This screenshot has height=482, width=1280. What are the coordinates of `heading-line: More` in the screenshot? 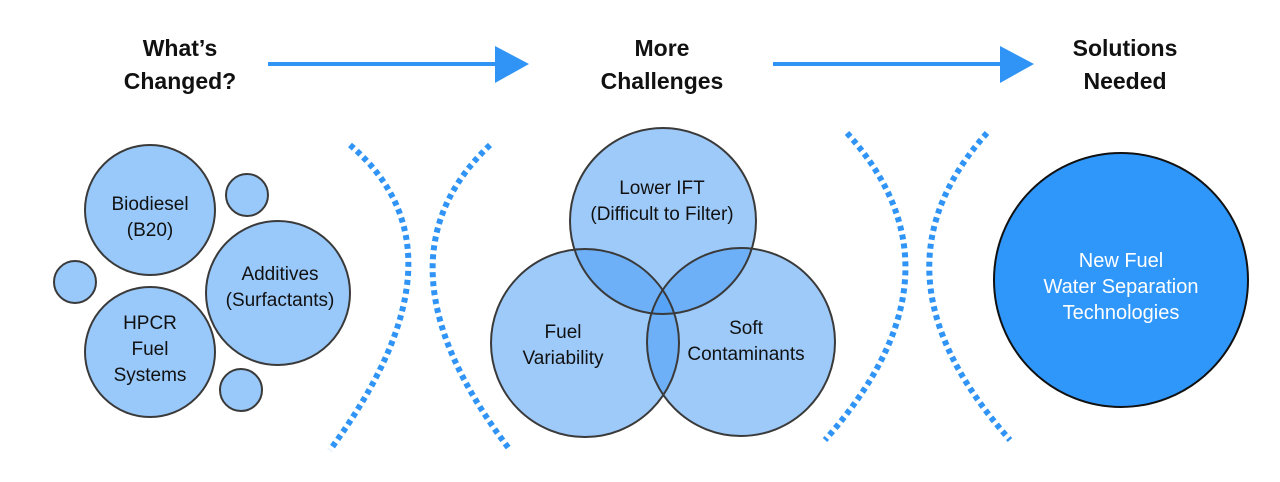 It's located at (662, 48).